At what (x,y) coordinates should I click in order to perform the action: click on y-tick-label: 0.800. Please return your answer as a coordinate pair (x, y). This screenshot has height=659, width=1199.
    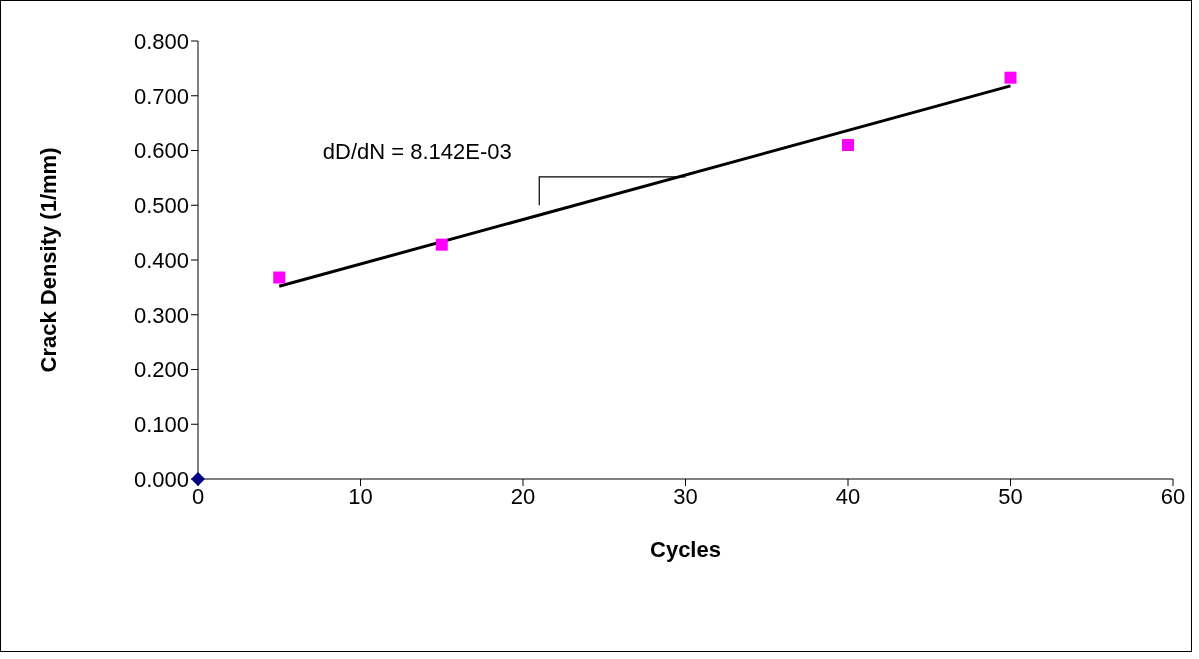
    Looking at the image, I should click on (161, 41).